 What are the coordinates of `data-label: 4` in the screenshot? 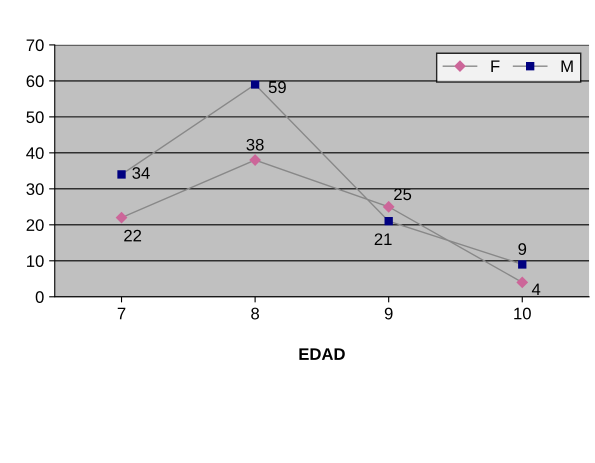 It's located at (536, 290).